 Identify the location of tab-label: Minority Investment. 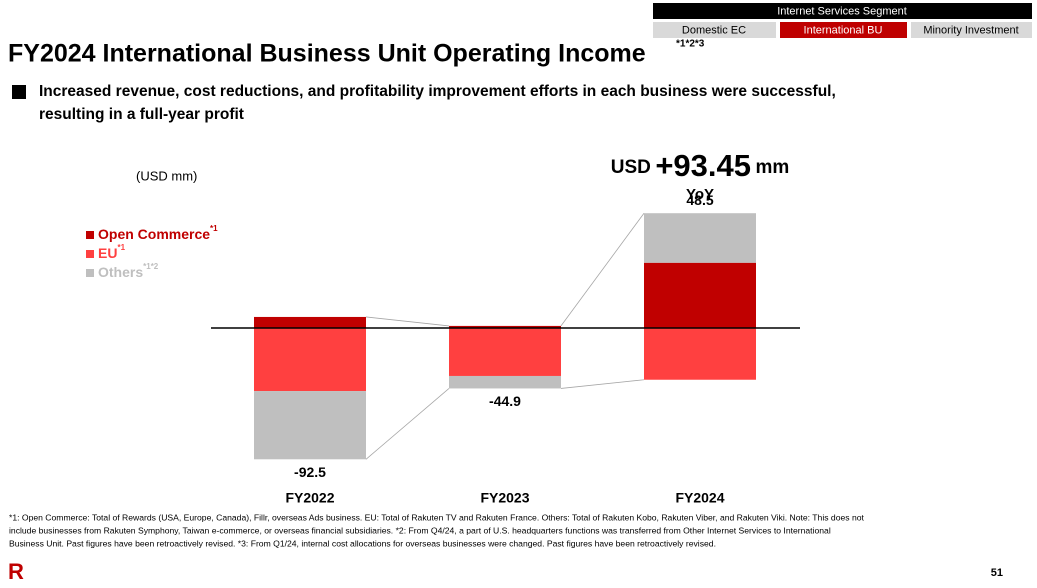
(970, 30).